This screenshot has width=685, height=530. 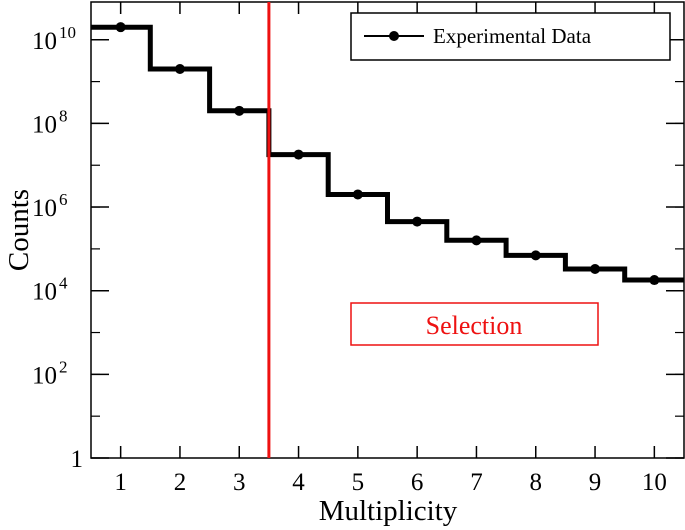 I want to click on selection-box, so click(x=474, y=324).